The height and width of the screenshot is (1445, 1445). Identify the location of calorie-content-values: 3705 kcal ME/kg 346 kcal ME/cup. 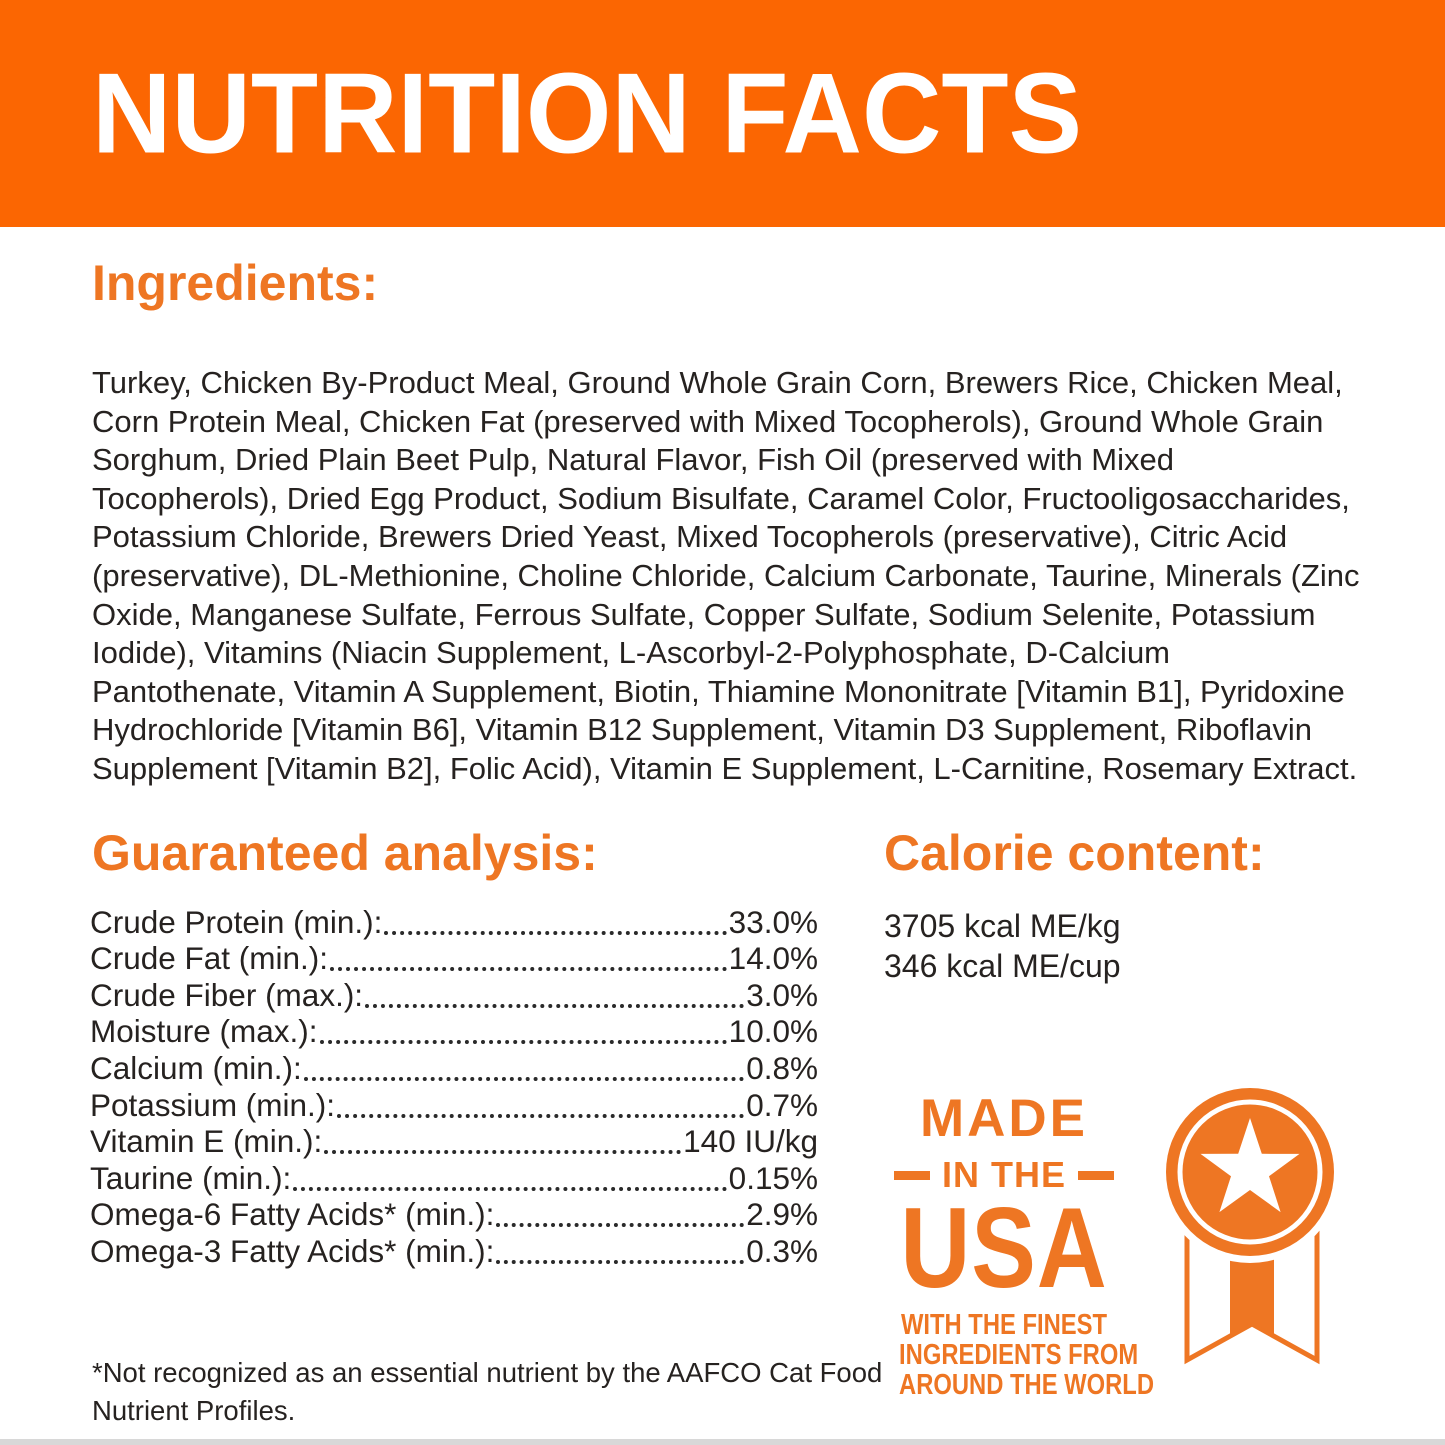
(1002, 946).